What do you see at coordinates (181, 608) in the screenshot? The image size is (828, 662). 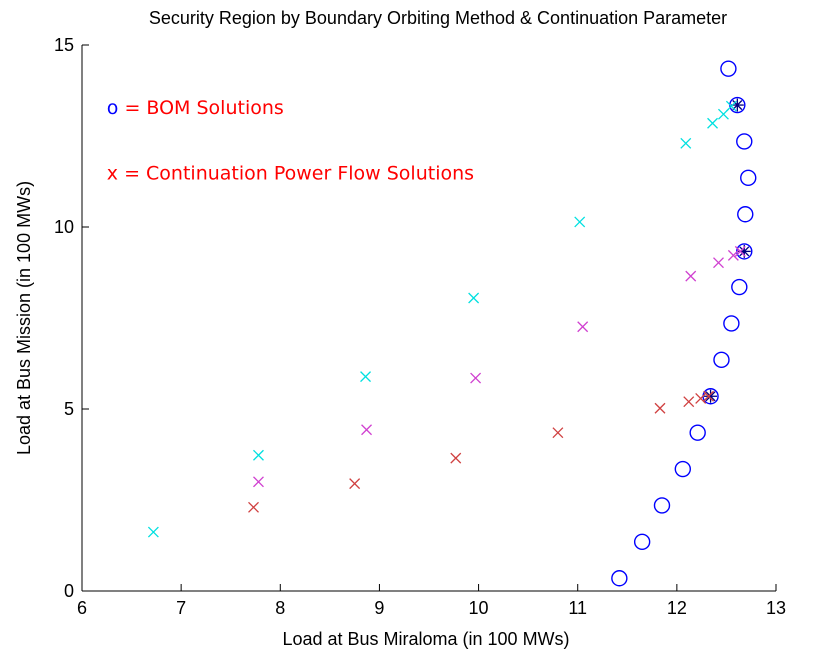 I see `x-tick-label: 7` at bounding box center [181, 608].